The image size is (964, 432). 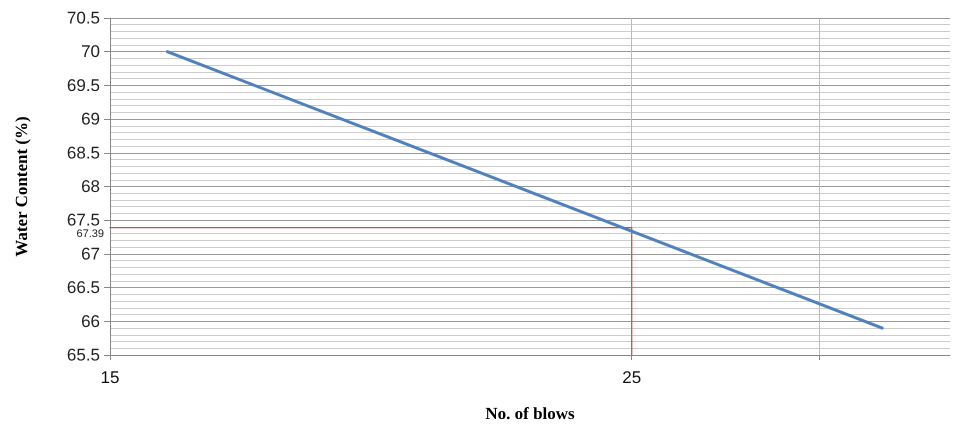 What do you see at coordinates (110, 377) in the screenshot?
I see `x-tick-label: 15` at bounding box center [110, 377].